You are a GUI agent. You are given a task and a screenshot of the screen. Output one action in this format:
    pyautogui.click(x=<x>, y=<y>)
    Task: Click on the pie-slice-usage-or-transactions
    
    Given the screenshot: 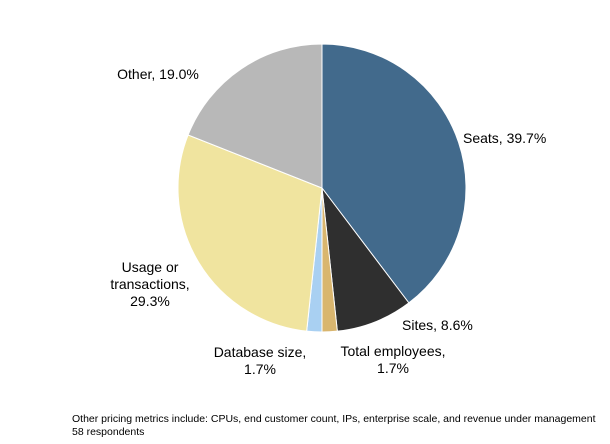 What is the action you would take?
    pyautogui.click(x=250, y=233)
    